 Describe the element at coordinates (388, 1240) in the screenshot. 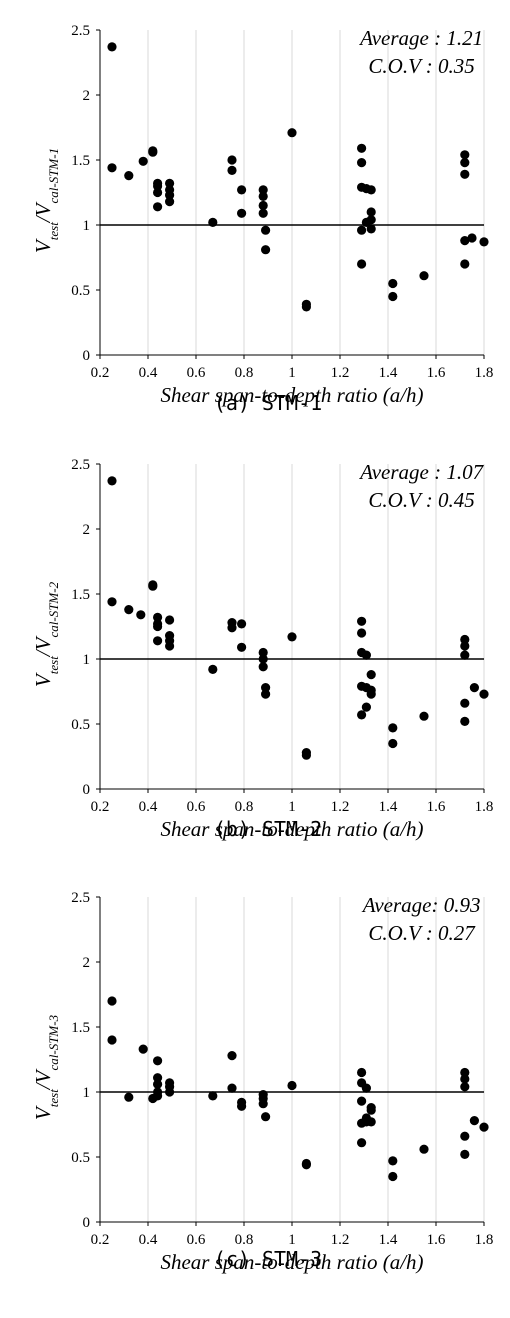

I see `x-tick-label: 1.4` at that location.